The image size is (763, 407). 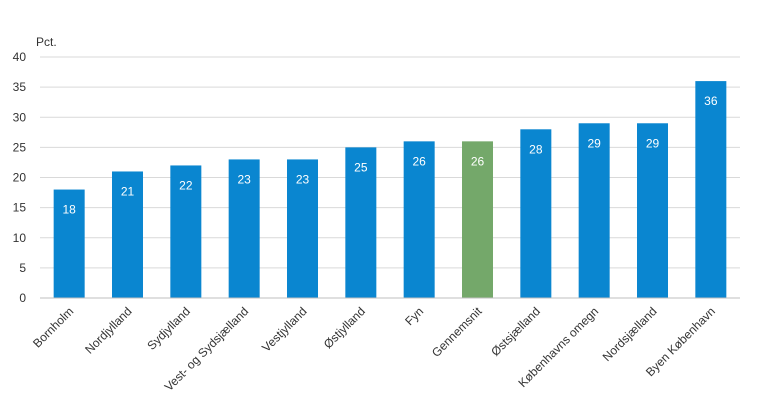 What do you see at coordinates (20, 147) in the screenshot?
I see `y-tick-label: 25` at bounding box center [20, 147].